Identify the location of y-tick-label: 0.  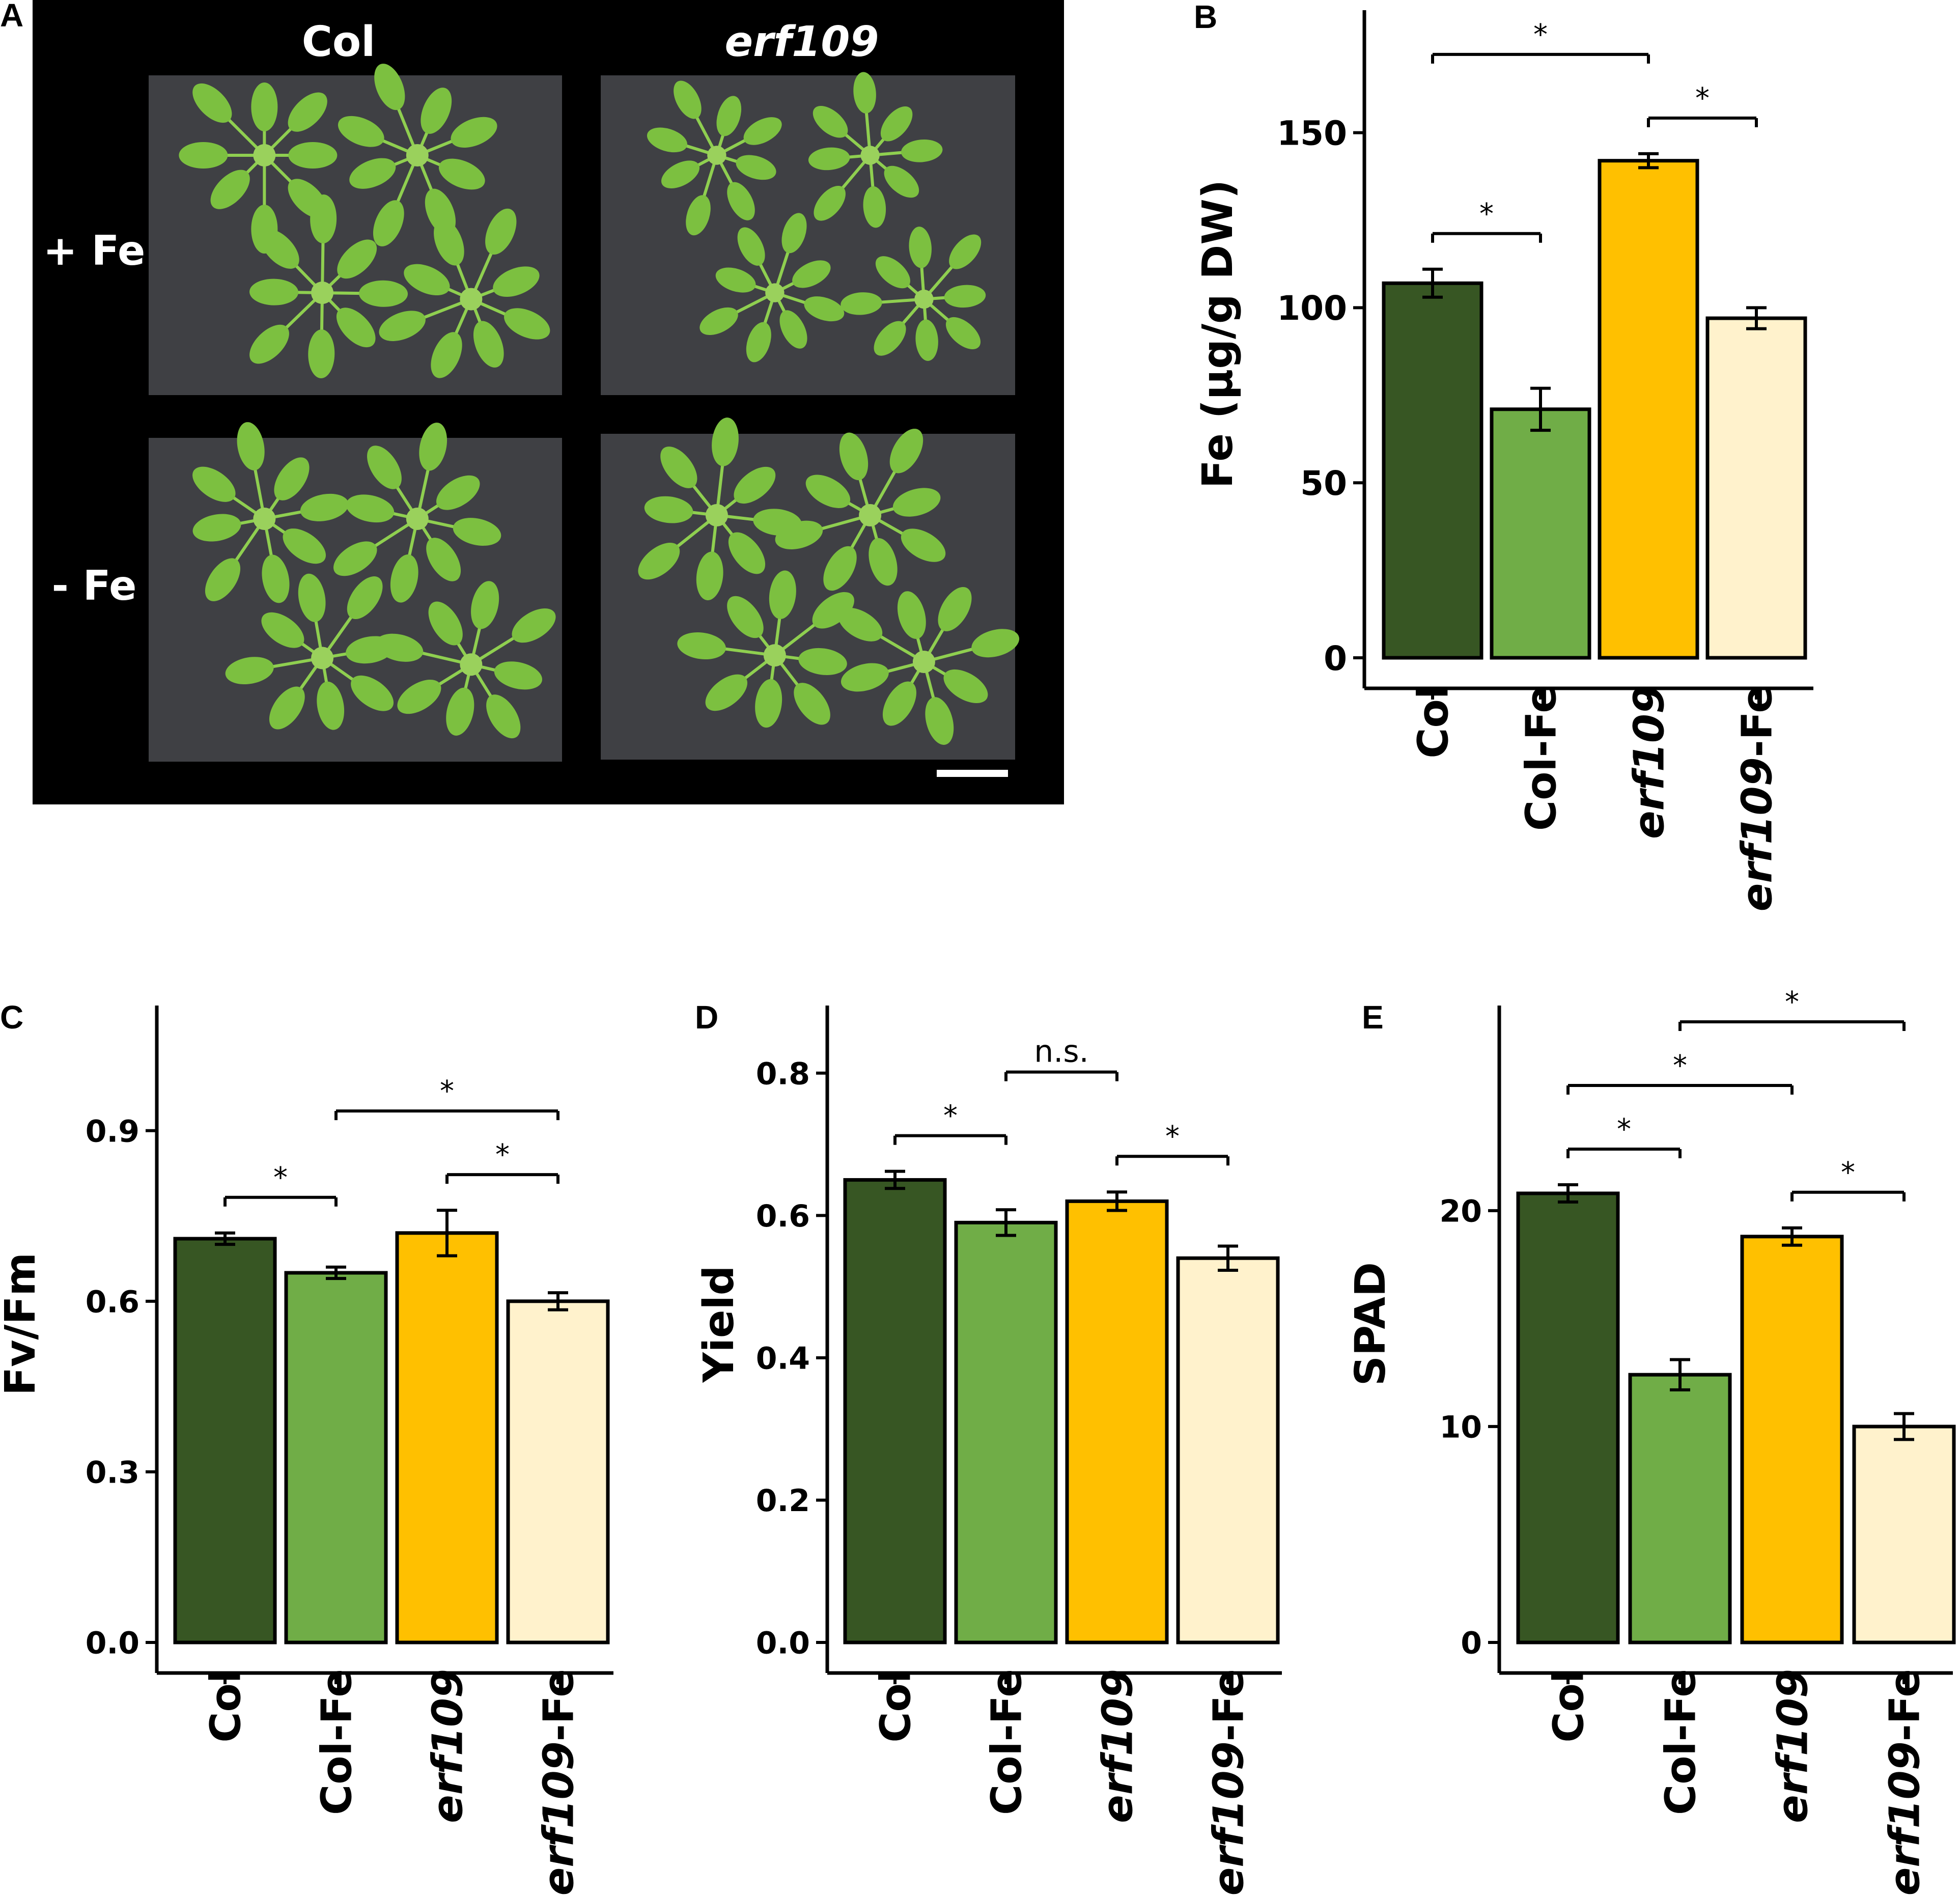
(1335, 659).